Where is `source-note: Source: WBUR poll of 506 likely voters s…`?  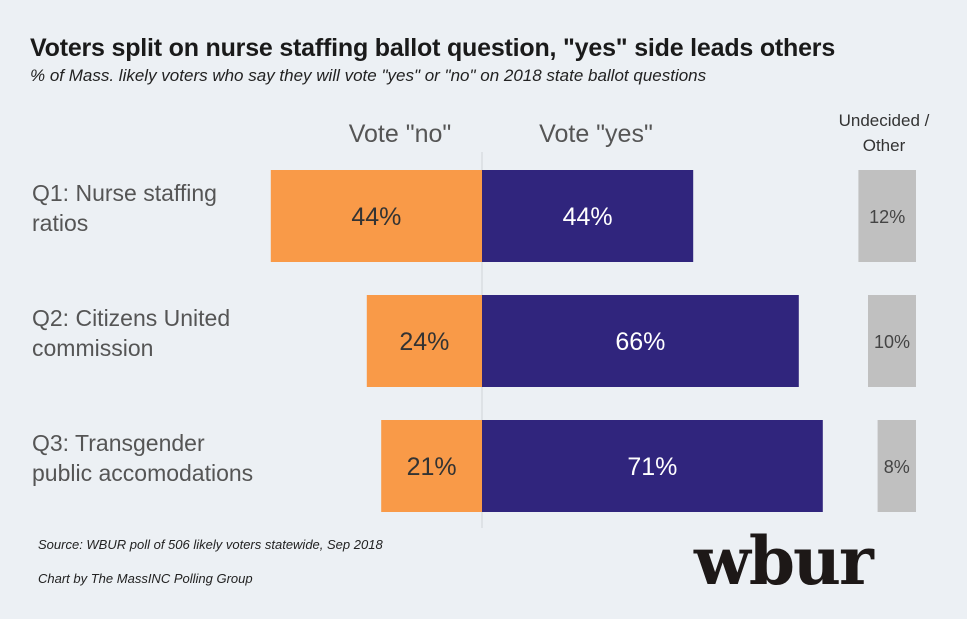
source-note: Source: WBUR poll of 506 likely voters s… is located at coordinates (210, 544).